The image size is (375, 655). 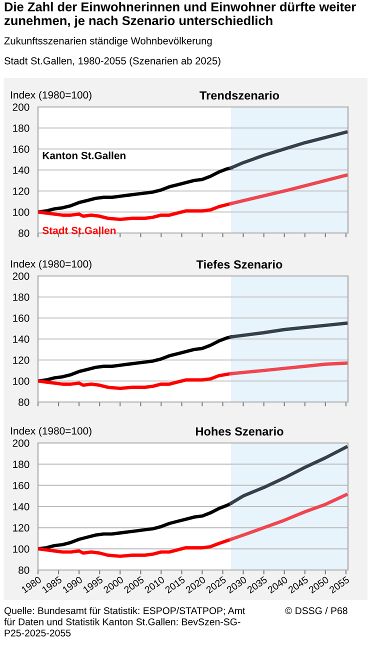 What do you see at coordinates (180, 15) in the screenshot?
I see `text: Die Zahl der Einwohnerinnen und Einwohner dürfte weiter zunehmen, je nach Szenario unterschiedlich` at bounding box center [180, 15].